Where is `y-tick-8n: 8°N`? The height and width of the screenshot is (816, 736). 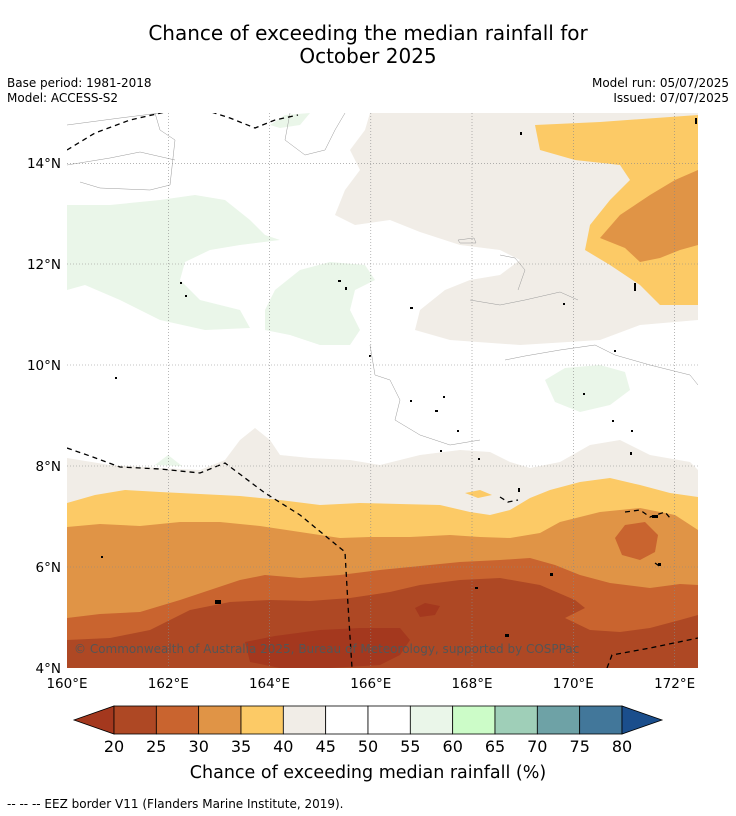
y-tick-8n: 8°N is located at coordinates (48, 467).